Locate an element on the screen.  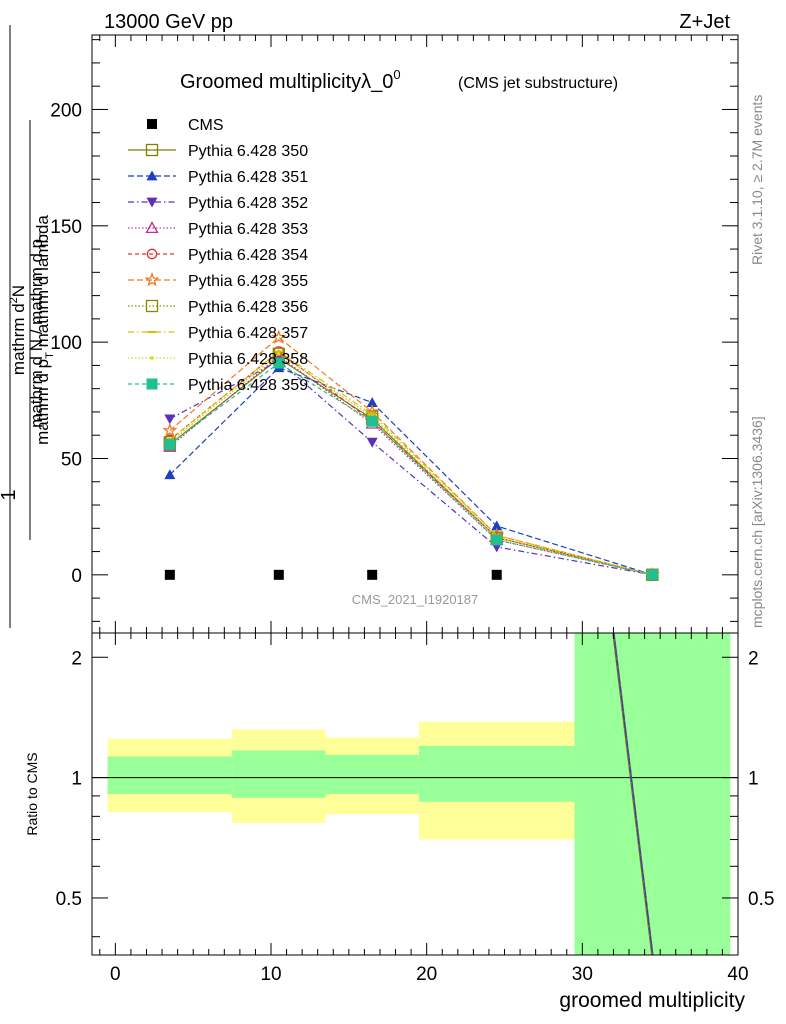
x-tick-label: 20 is located at coordinates (426, 974).